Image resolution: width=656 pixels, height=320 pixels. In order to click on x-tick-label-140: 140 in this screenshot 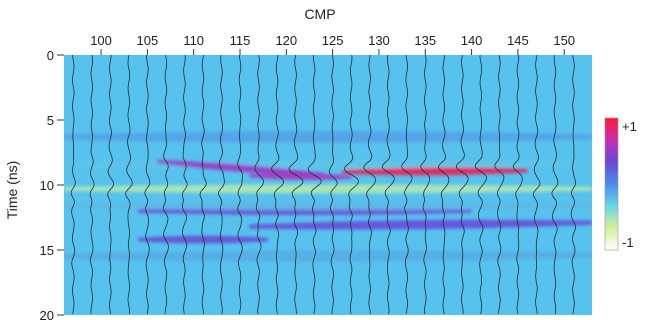, I will do `click(472, 40)`.